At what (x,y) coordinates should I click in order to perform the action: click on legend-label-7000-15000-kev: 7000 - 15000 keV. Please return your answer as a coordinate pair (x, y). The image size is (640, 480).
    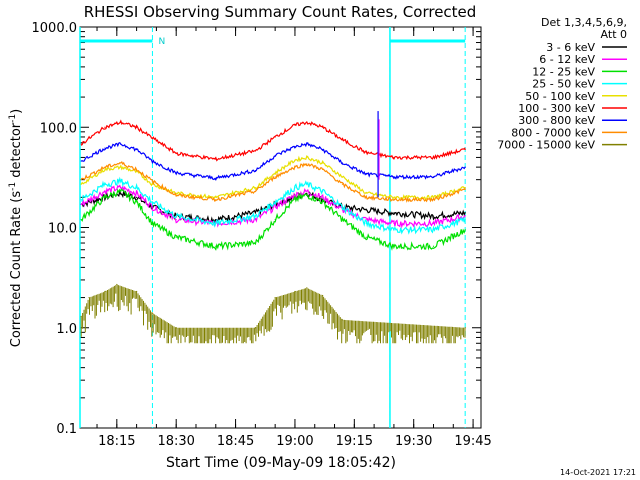
    Looking at the image, I should click on (546, 145).